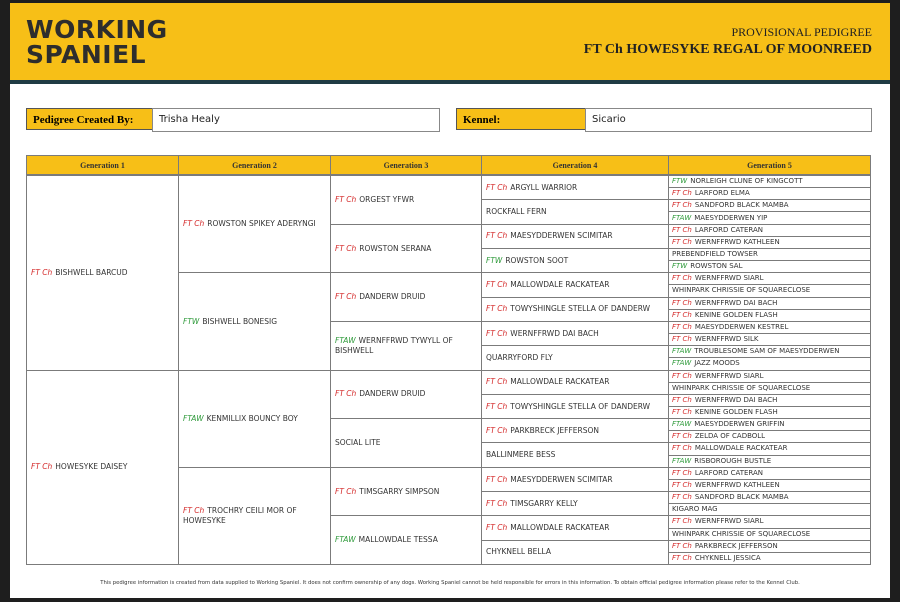 This screenshot has width=900, height=602. Describe the element at coordinates (406, 200) in the screenshot. I see `dog-cell: FT Ch ORGEST YFWR` at that location.